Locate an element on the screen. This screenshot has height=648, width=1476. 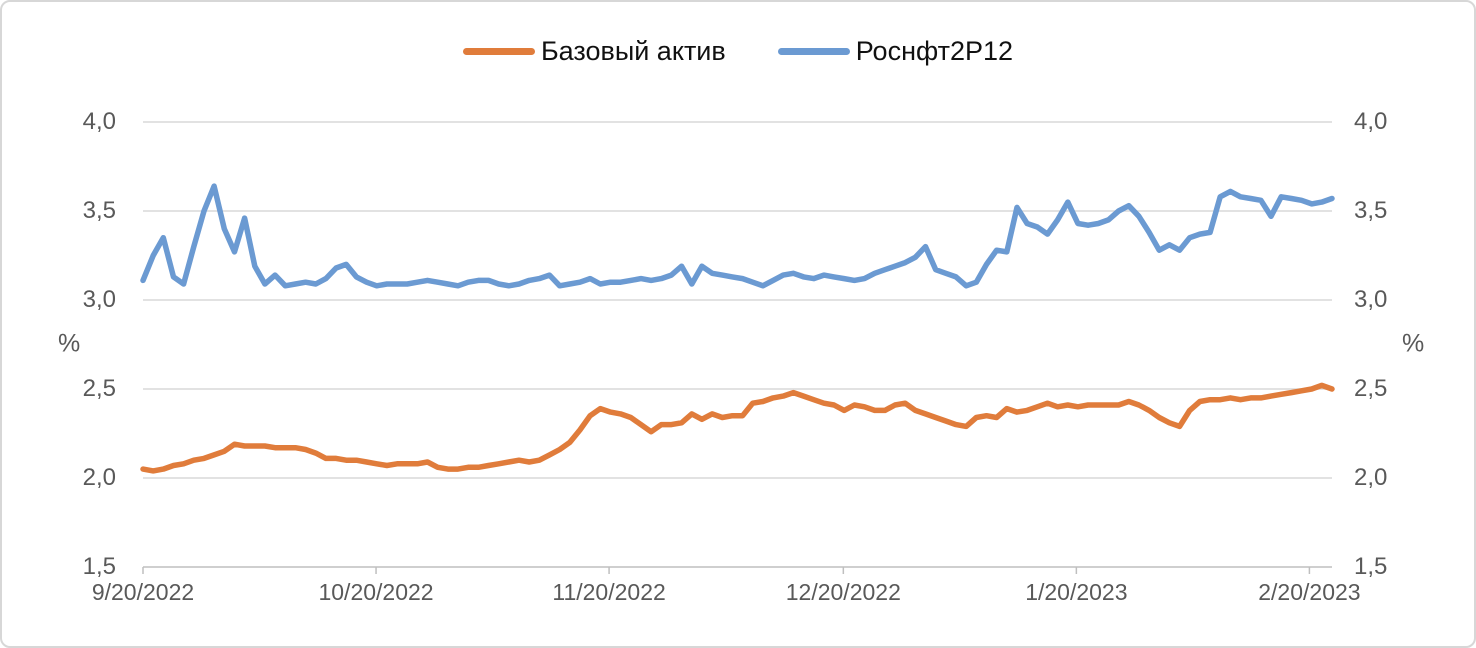
y-tick-label-left: 2,5 is located at coordinates (99, 388).